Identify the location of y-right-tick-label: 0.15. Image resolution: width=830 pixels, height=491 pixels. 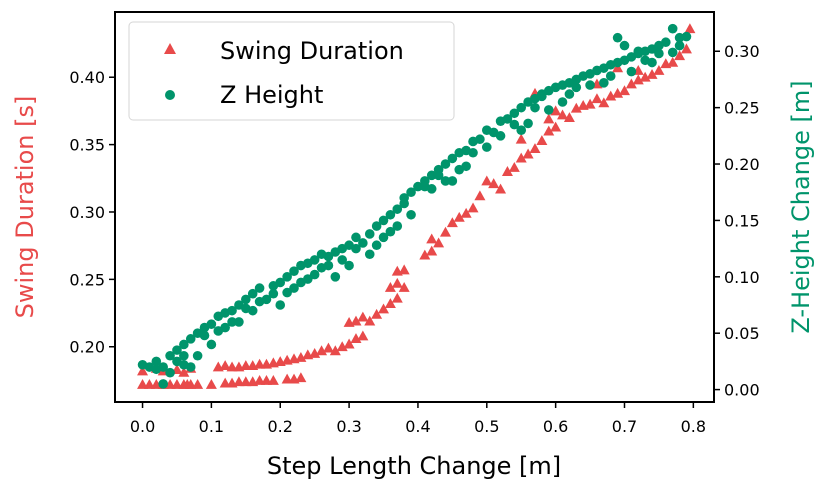
(742, 220).